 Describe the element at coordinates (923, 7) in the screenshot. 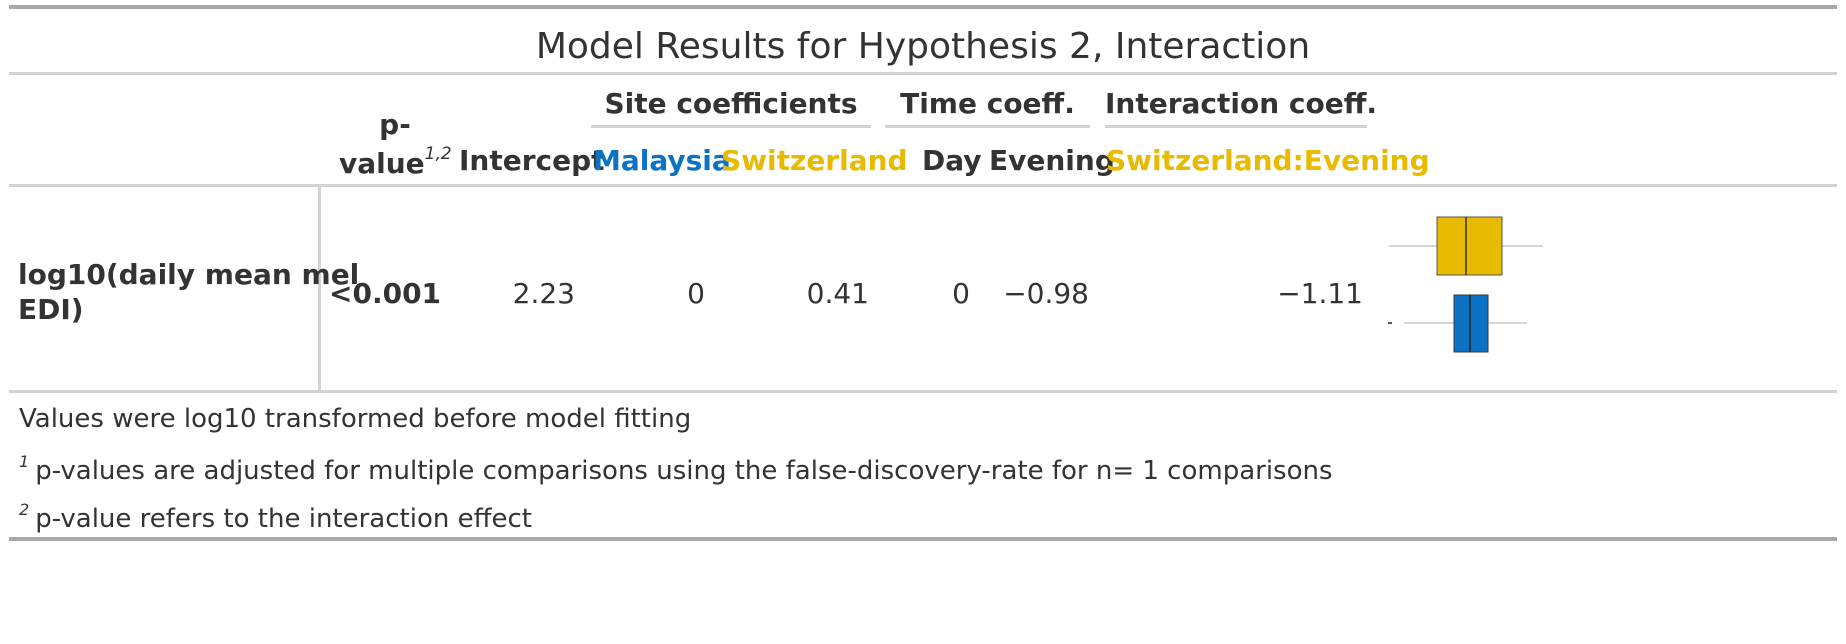

I see `table-top-border` at that location.